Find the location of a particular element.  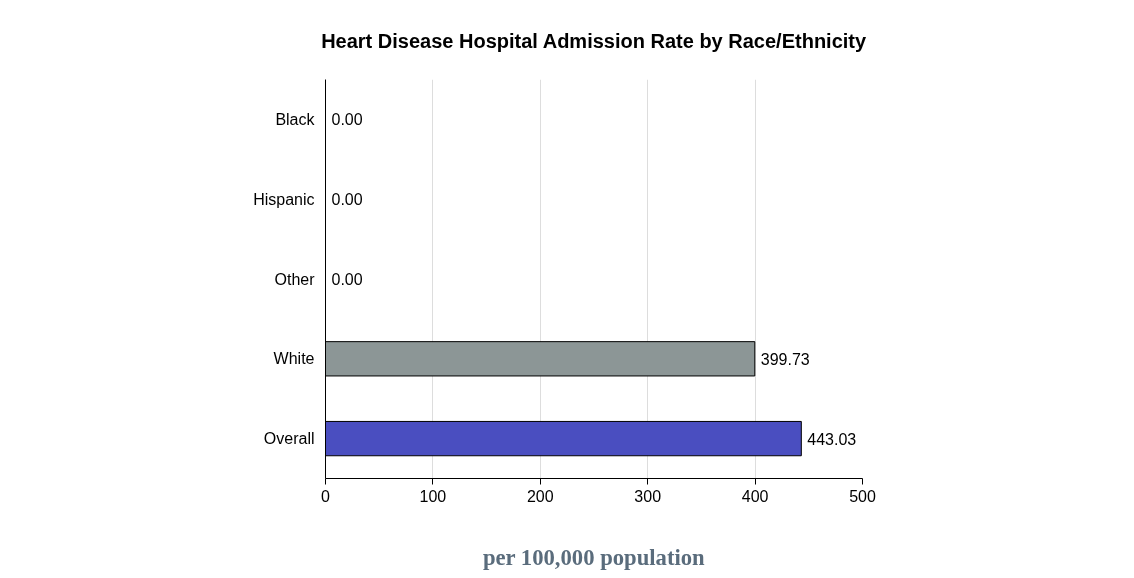

x-axis-title: per 100,000 population is located at coordinates (594, 557).